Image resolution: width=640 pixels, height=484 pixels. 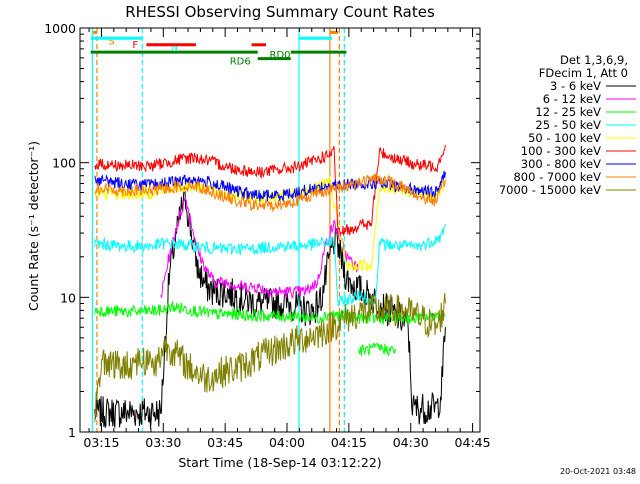 What do you see at coordinates (101, 442) in the screenshot?
I see `x-tick-label-0: 03:15` at bounding box center [101, 442].